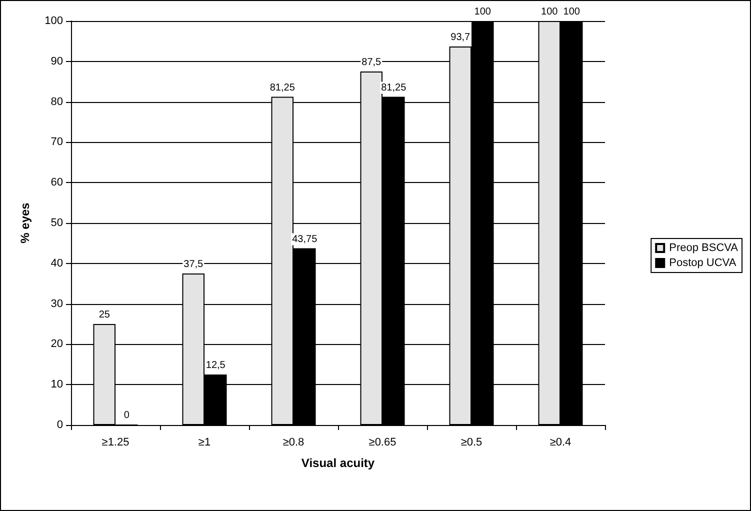 The image size is (751, 511). I want to click on x-tick-label: ≥1.25, so click(116, 442).